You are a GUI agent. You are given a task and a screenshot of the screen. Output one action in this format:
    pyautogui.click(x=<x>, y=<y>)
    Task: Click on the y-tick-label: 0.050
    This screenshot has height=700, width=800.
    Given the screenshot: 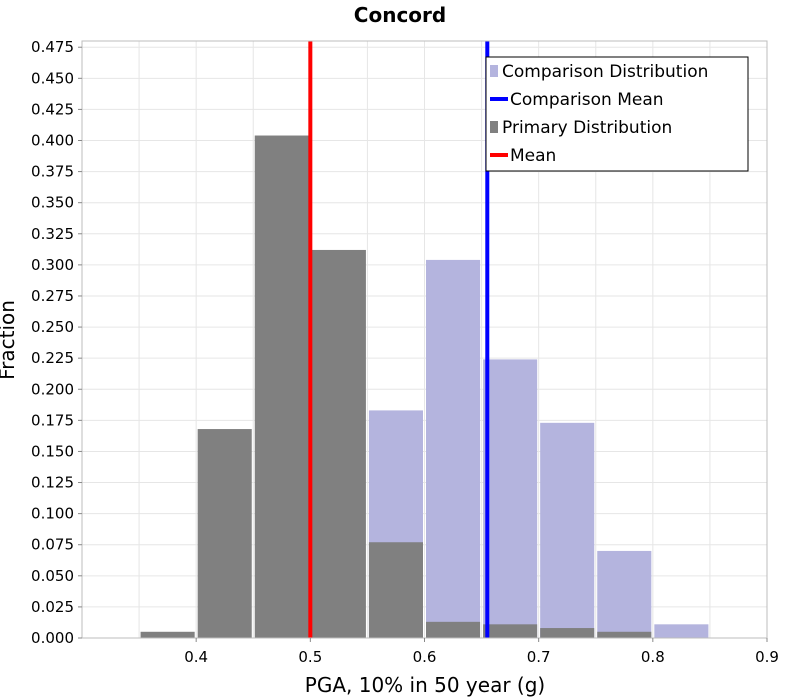 What is the action you would take?
    pyautogui.click(x=52, y=576)
    